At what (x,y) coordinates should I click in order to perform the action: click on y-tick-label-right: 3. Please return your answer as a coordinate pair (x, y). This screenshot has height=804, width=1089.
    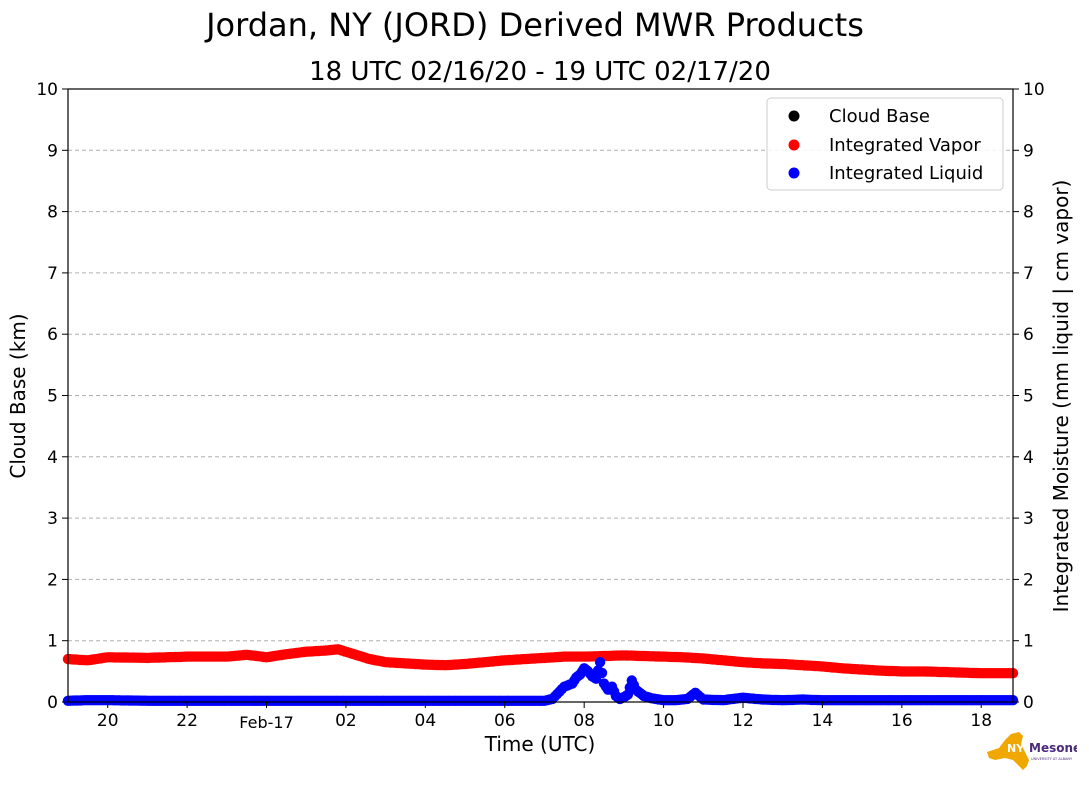
    Looking at the image, I should click on (1028, 519).